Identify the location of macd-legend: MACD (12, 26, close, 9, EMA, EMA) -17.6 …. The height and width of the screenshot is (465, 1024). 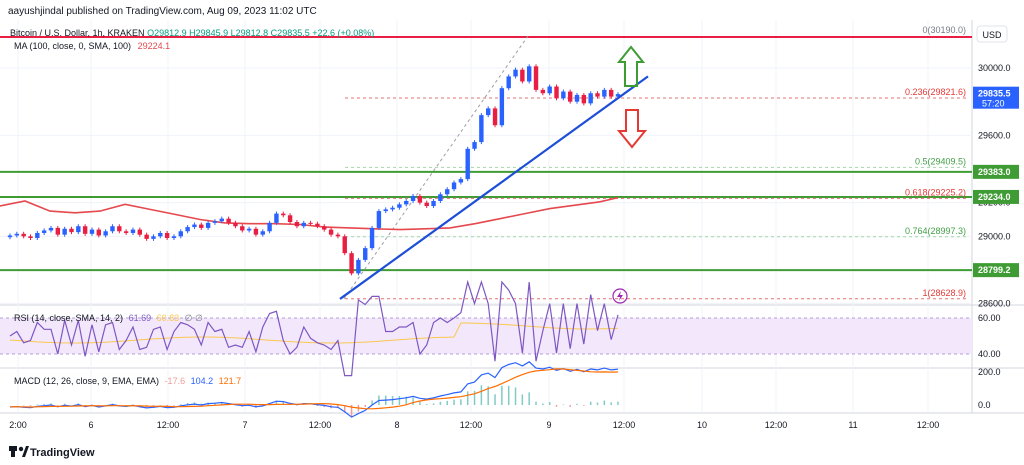
(127, 381).